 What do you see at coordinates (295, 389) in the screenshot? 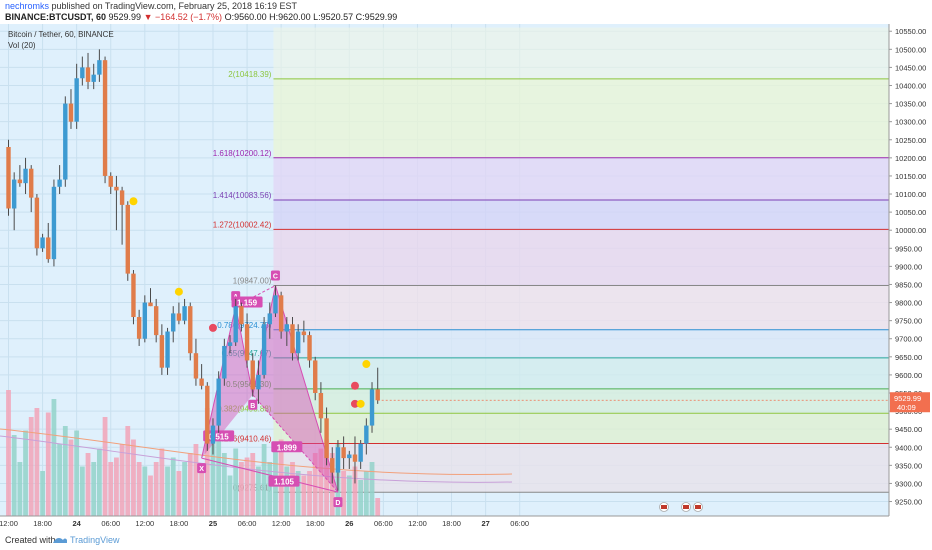
I see `pattern-triangle-bcd` at bounding box center [295, 389].